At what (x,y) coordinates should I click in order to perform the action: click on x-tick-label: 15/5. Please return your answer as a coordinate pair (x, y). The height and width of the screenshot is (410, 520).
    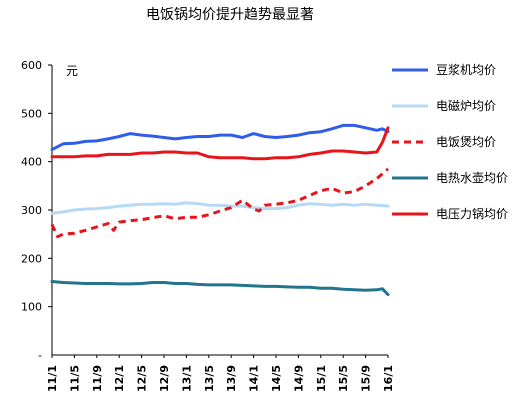
    Looking at the image, I should click on (343, 378).